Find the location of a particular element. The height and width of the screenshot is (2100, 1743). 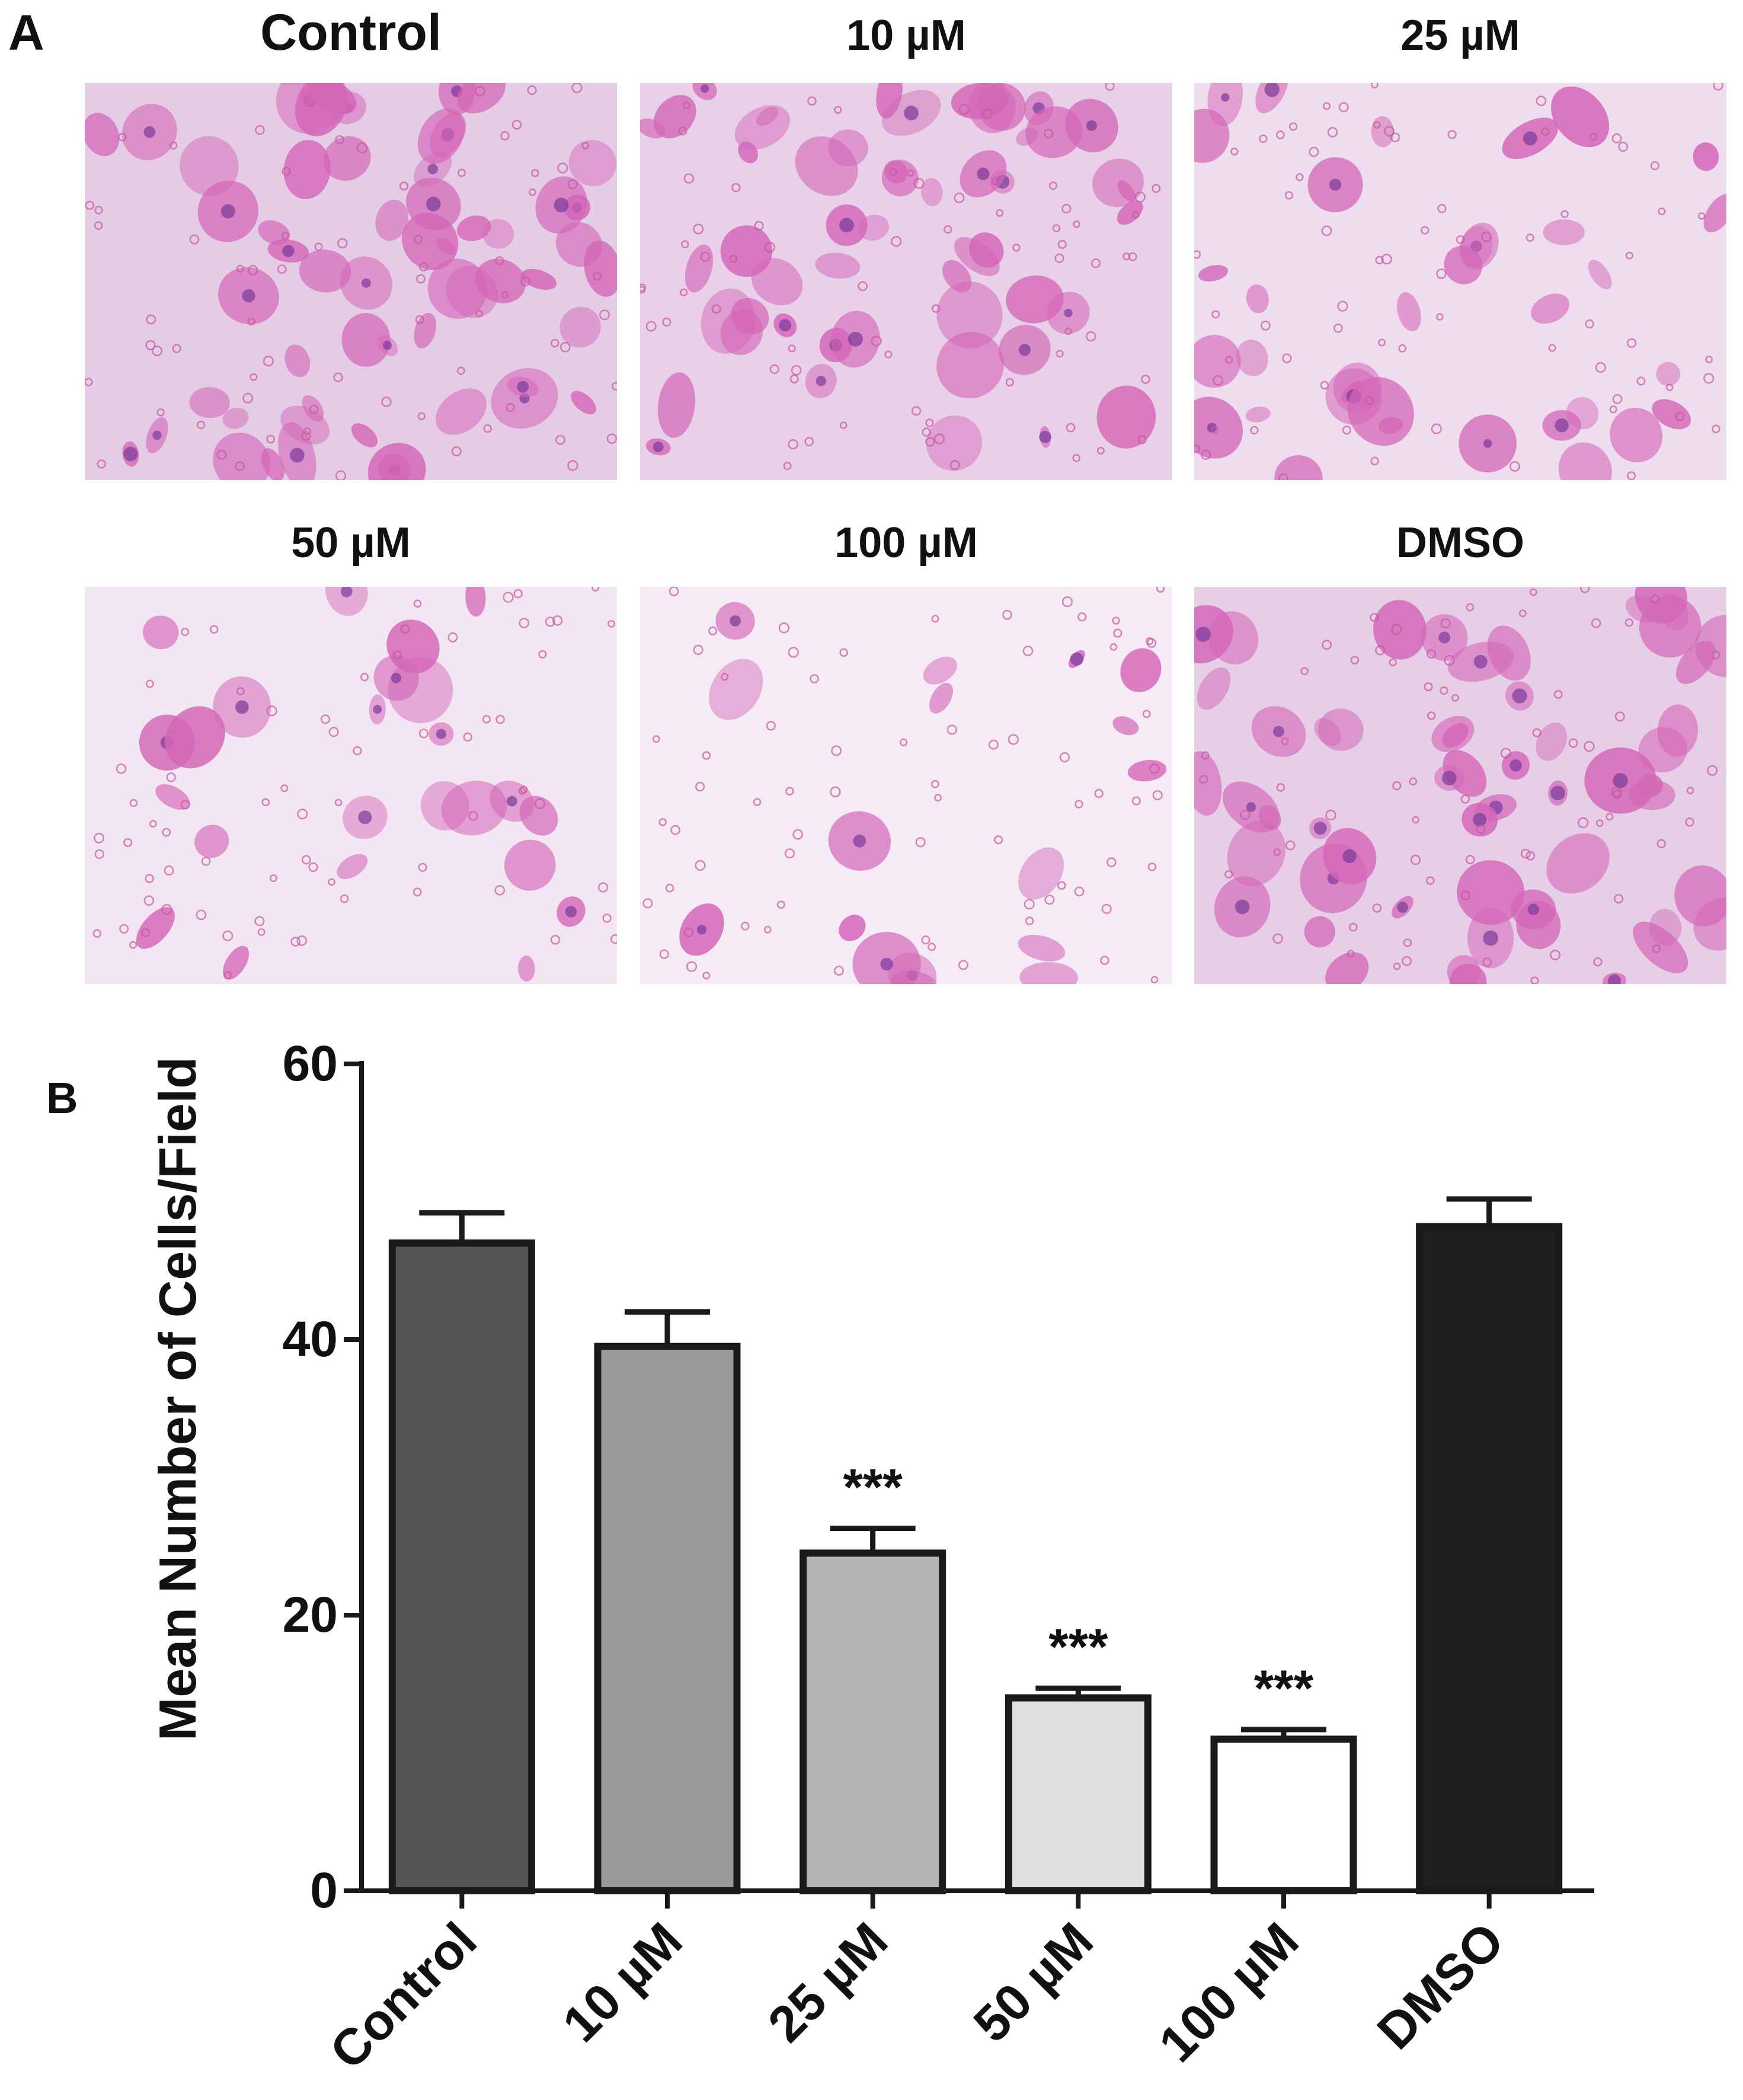

panel-a-label: A is located at coordinates (26, 32).